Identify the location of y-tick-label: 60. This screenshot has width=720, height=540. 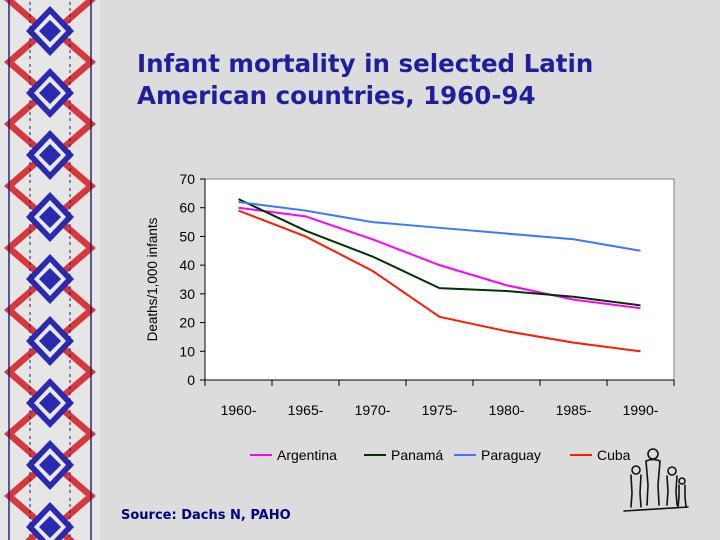
(187, 208).